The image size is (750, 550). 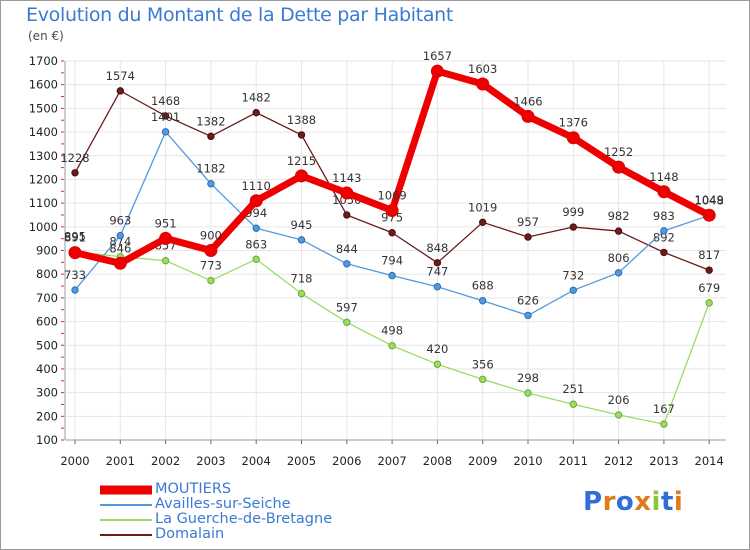 What do you see at coordinates (43, 179) in the screenshot?
I see `y-tick-label: 1200` at bounding box center [43, 179].